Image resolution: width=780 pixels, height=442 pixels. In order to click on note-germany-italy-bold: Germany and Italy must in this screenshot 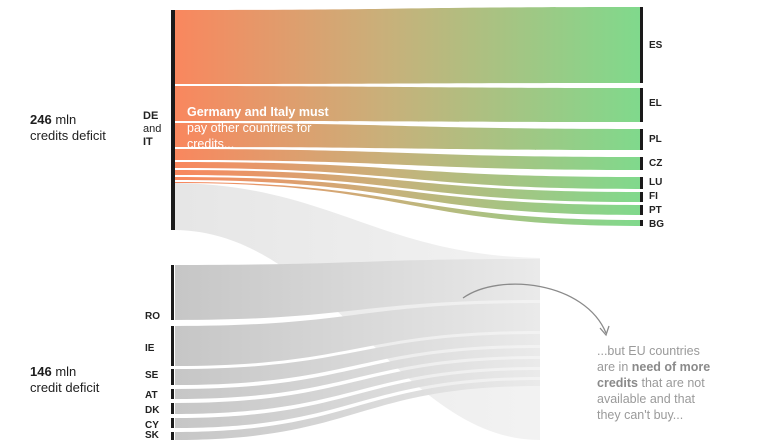, I will do `click(258, 112)`.